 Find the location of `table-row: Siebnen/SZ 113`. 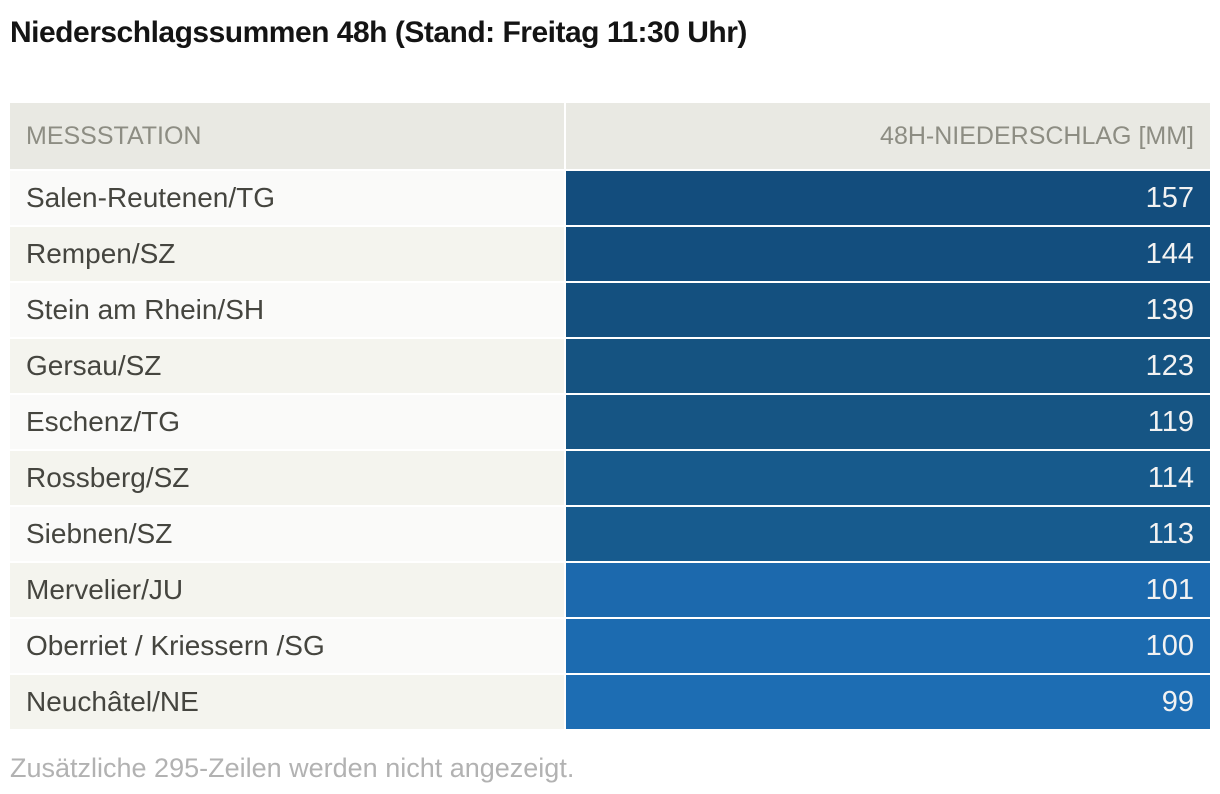

table-row: Siebnen/SZ 113 is located at coordinates (610, 534).